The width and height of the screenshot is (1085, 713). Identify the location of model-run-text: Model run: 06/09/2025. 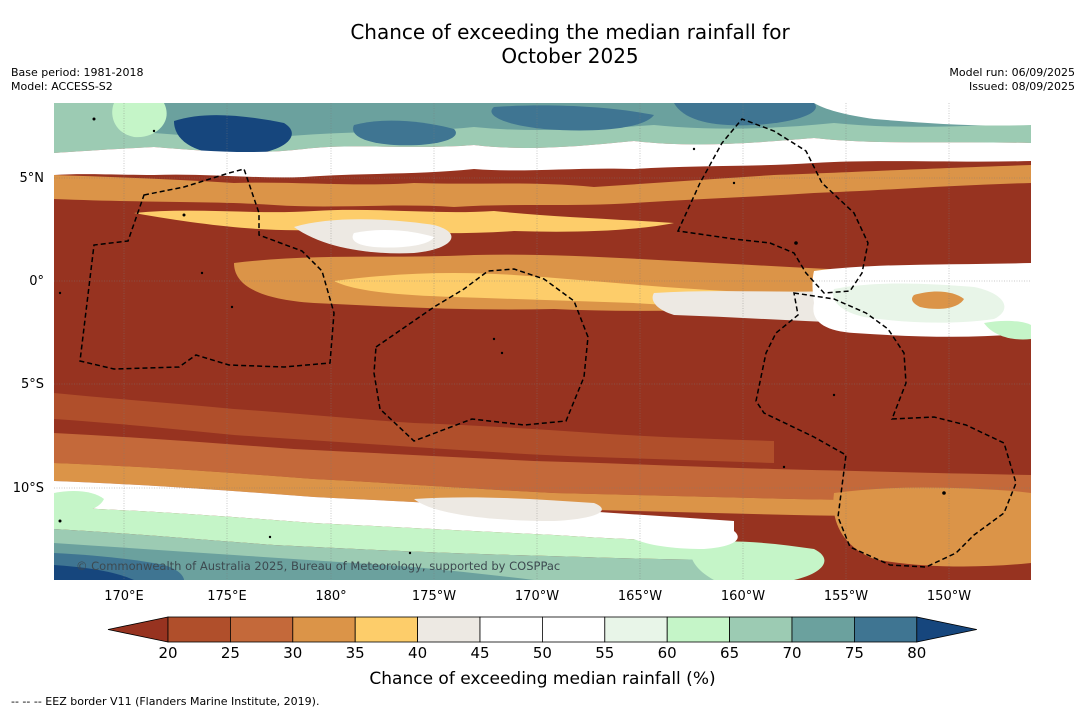
(1012, 72).